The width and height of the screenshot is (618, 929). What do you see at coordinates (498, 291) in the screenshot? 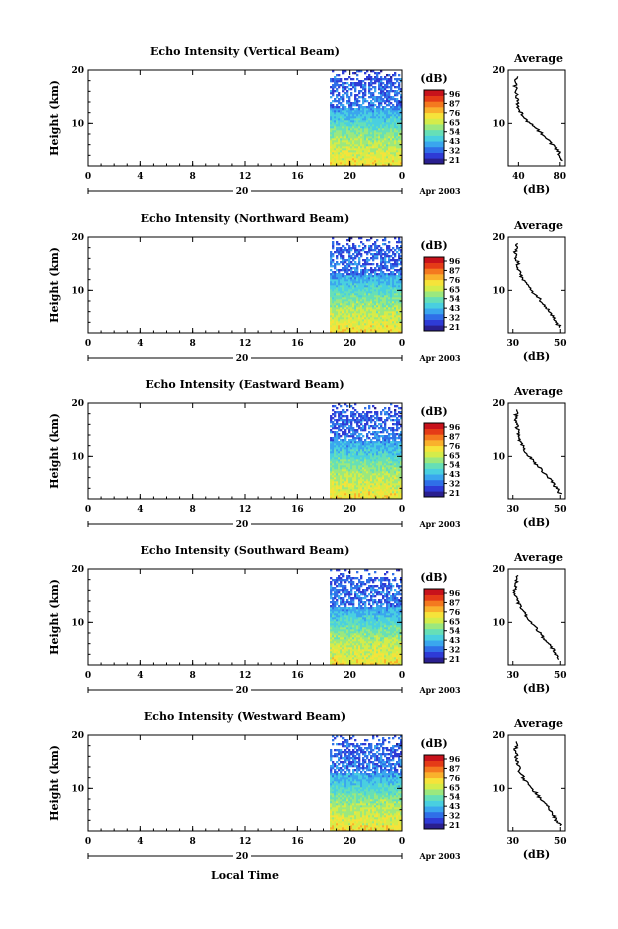
I see `profile-y-tick-label: 10` at bounding box center [498, 291].